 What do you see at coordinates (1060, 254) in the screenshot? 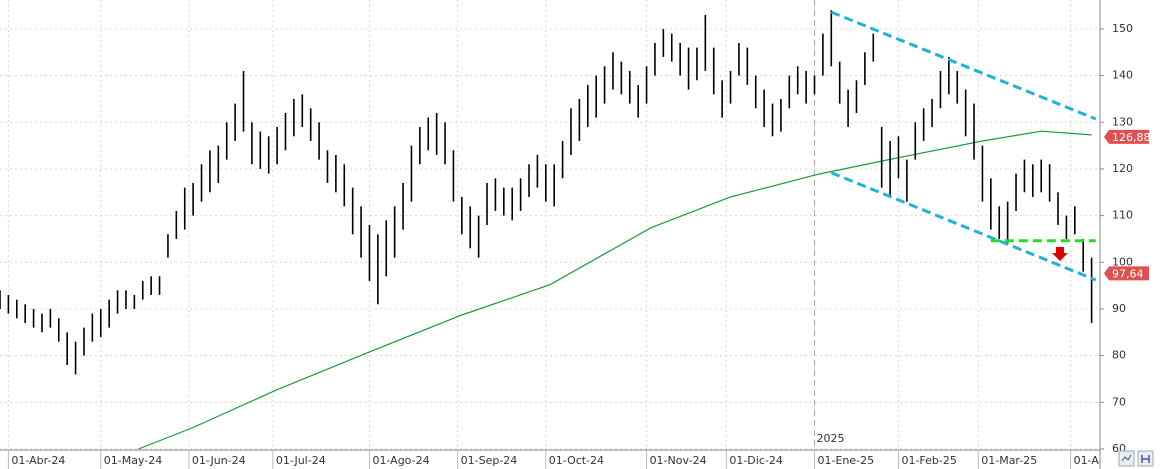
I see `down-arrow` at bounding box center [1060, 254].